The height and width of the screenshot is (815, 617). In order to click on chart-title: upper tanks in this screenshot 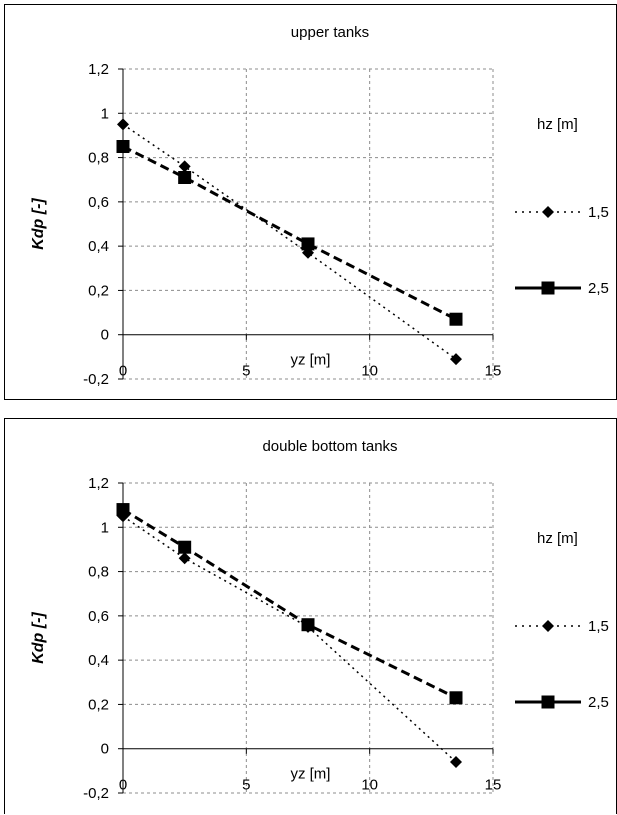, I will do `click(330, 32)`.